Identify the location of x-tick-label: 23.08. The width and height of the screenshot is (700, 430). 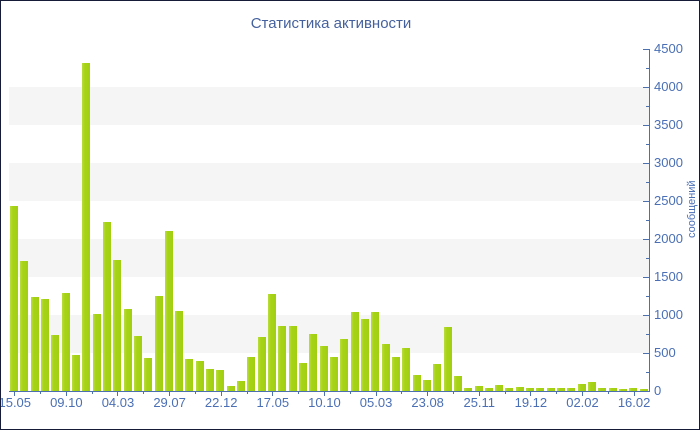
(427, 402).